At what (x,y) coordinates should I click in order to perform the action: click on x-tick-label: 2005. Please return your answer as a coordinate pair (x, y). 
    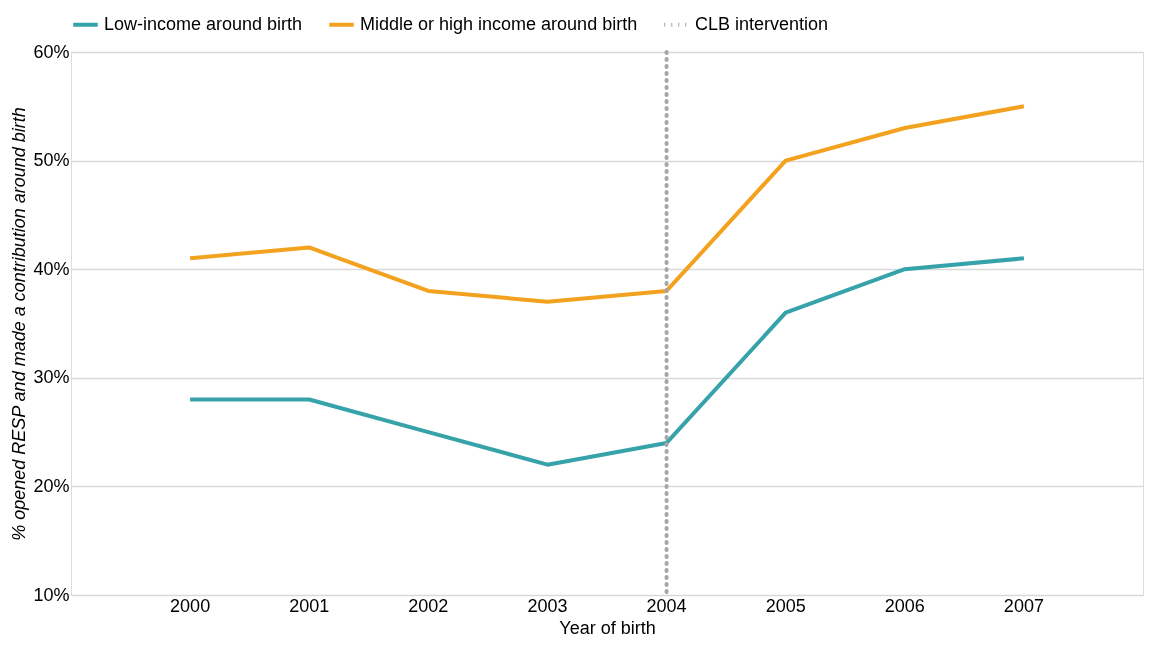
    Looking at the image, I should click on (785, 605).